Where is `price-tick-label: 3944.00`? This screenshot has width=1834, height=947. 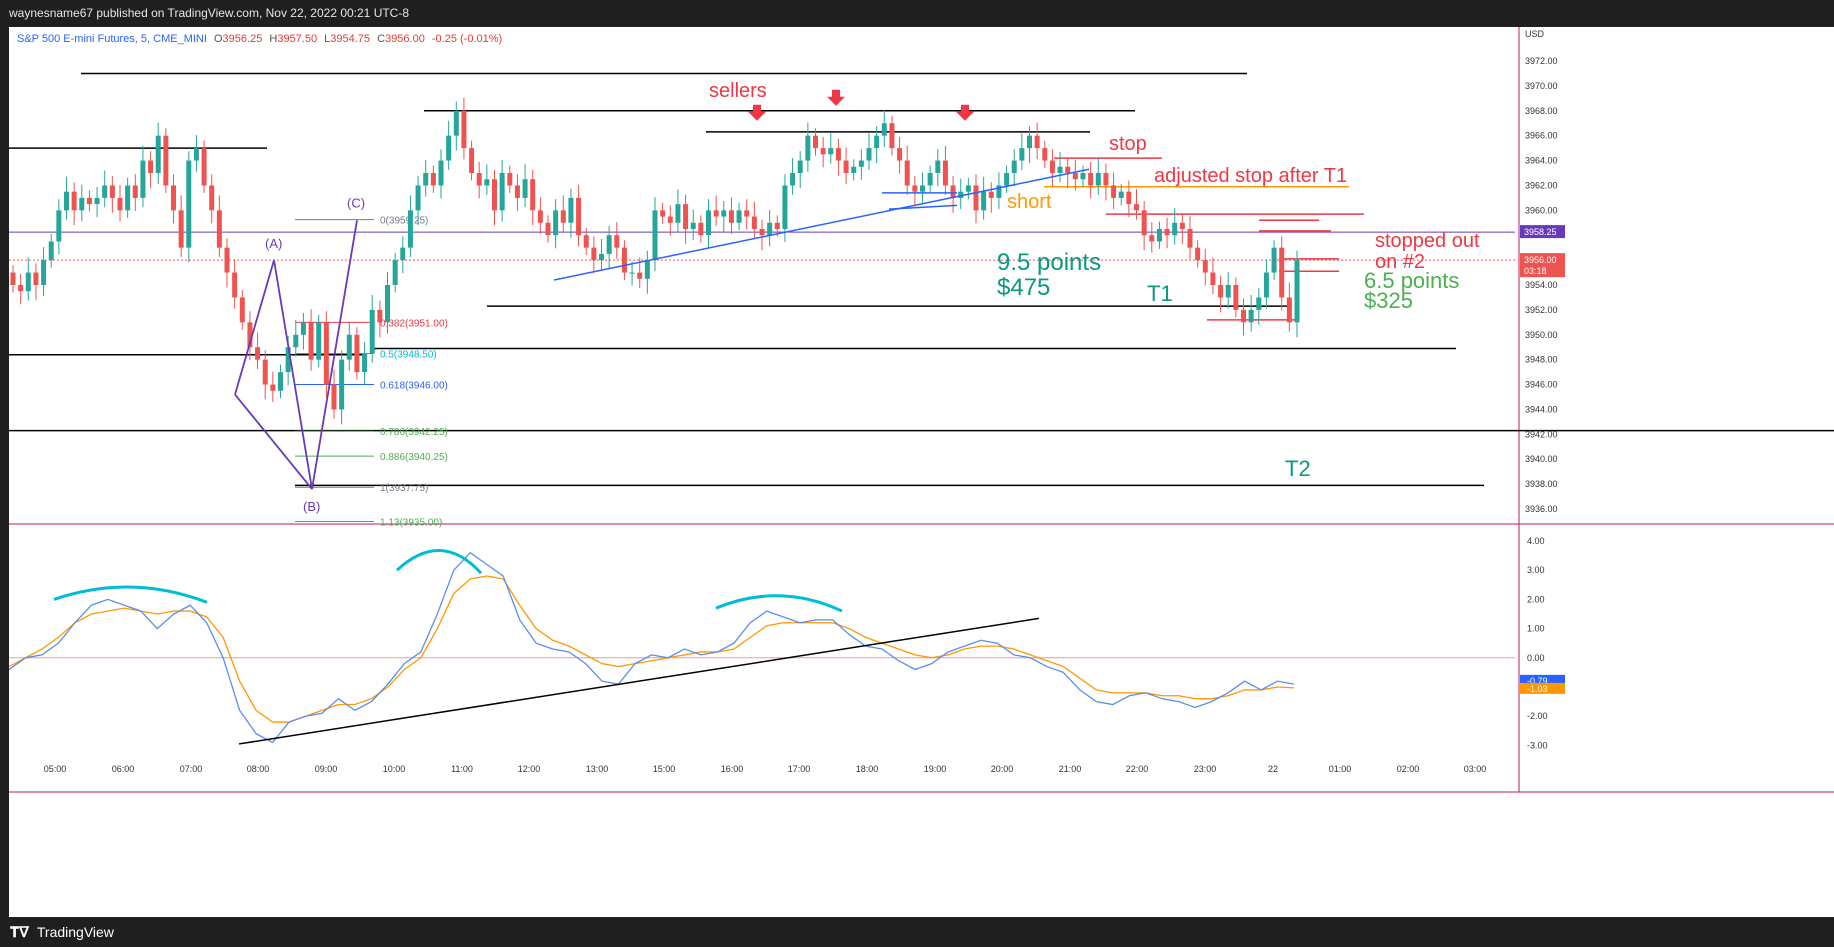
price-tick-label: 3944.00 is located at coordinates (1541, 409).